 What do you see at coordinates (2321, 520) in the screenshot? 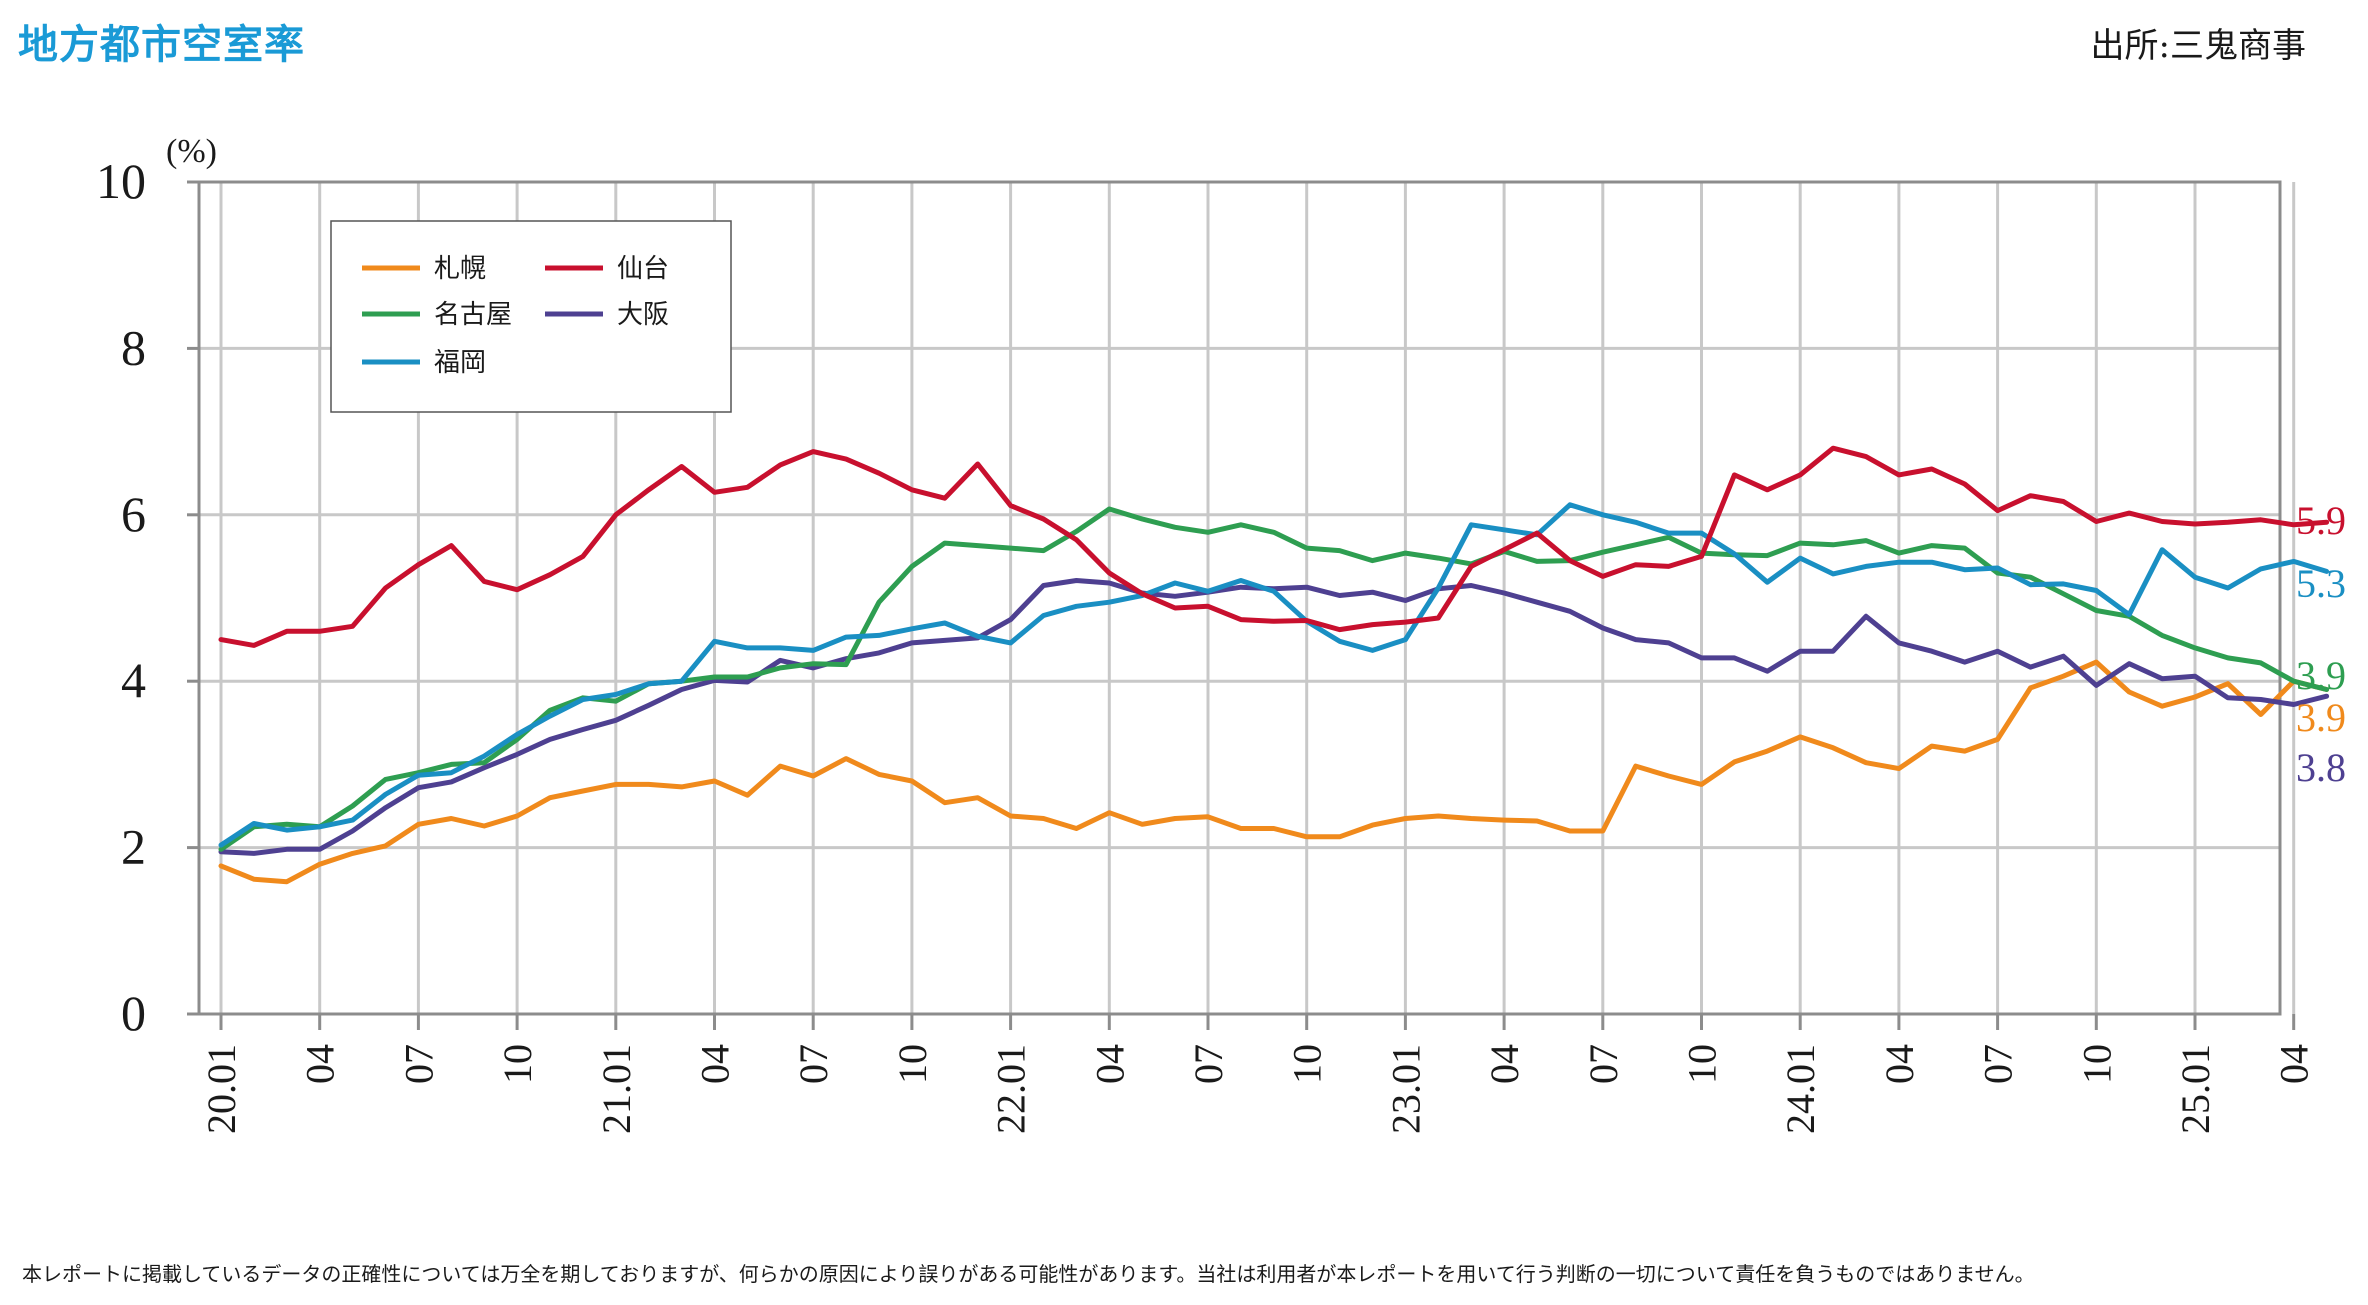
I see `end-label-仙台: 5.9` at bounding box center [2321, 520].